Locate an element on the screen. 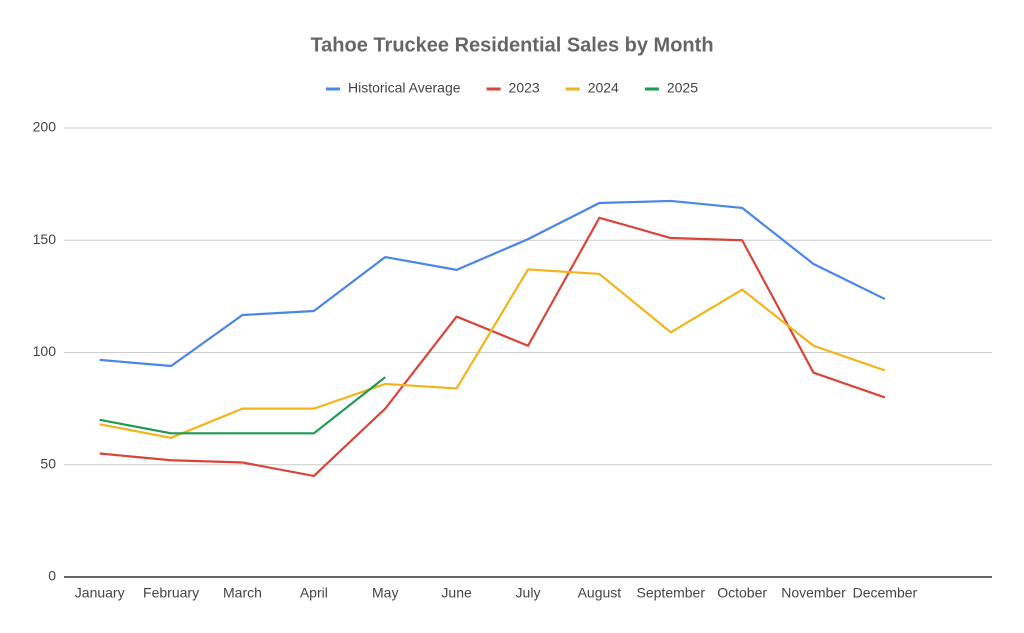  x-tick-label: February is located at coordinates (171, 593).